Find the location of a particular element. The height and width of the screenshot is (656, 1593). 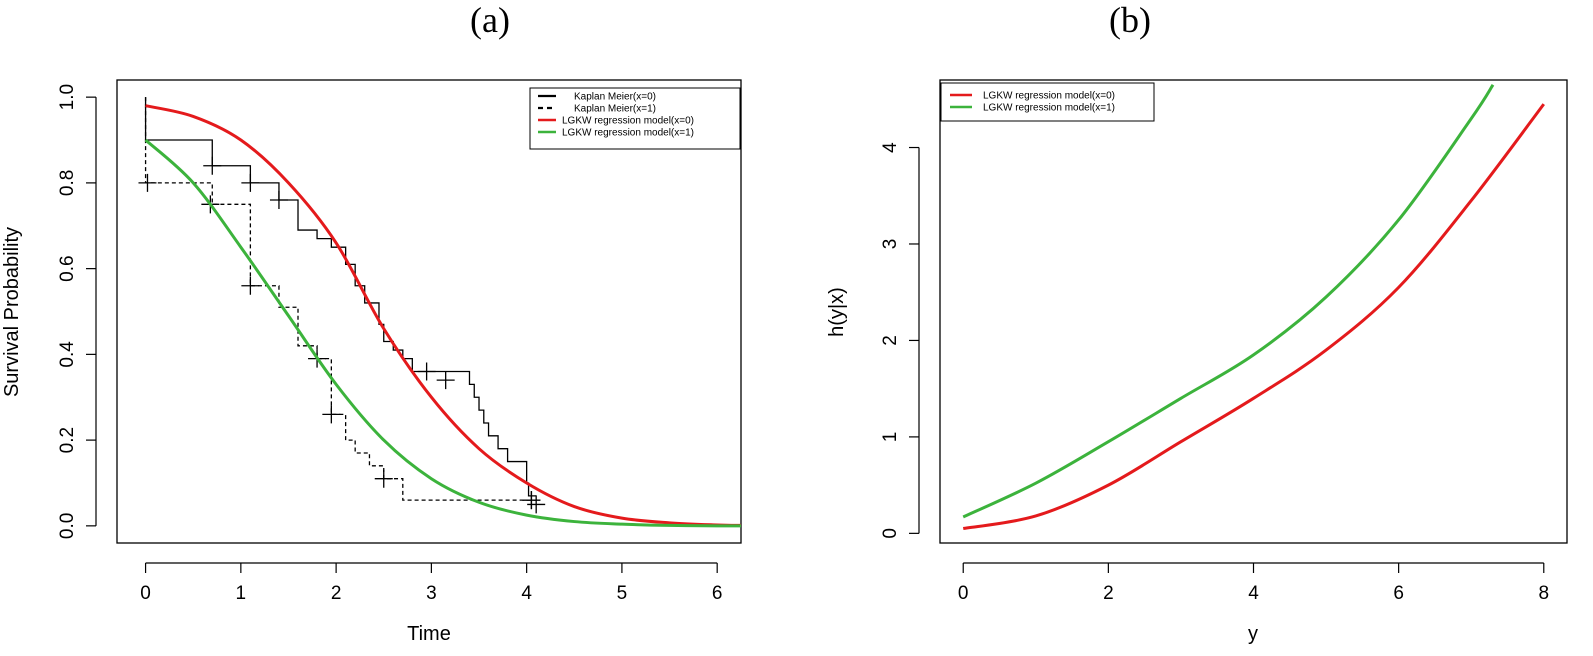

panel-a-y-tick-label: 0.0 is located at coordinates (67, 526).